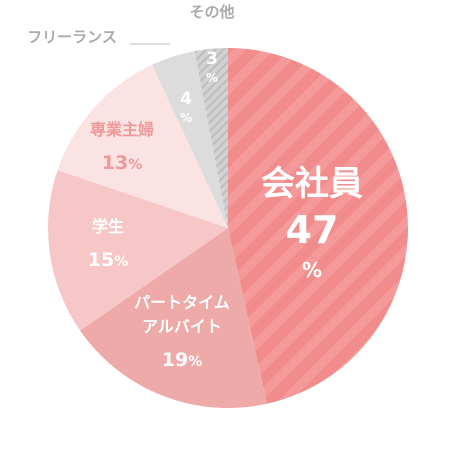 The height and width of the screenshot is (451, 451). Describe the element at coordinates (312, 270) in the screenshot. I see `slice-percent-kaishain: %` at that location.